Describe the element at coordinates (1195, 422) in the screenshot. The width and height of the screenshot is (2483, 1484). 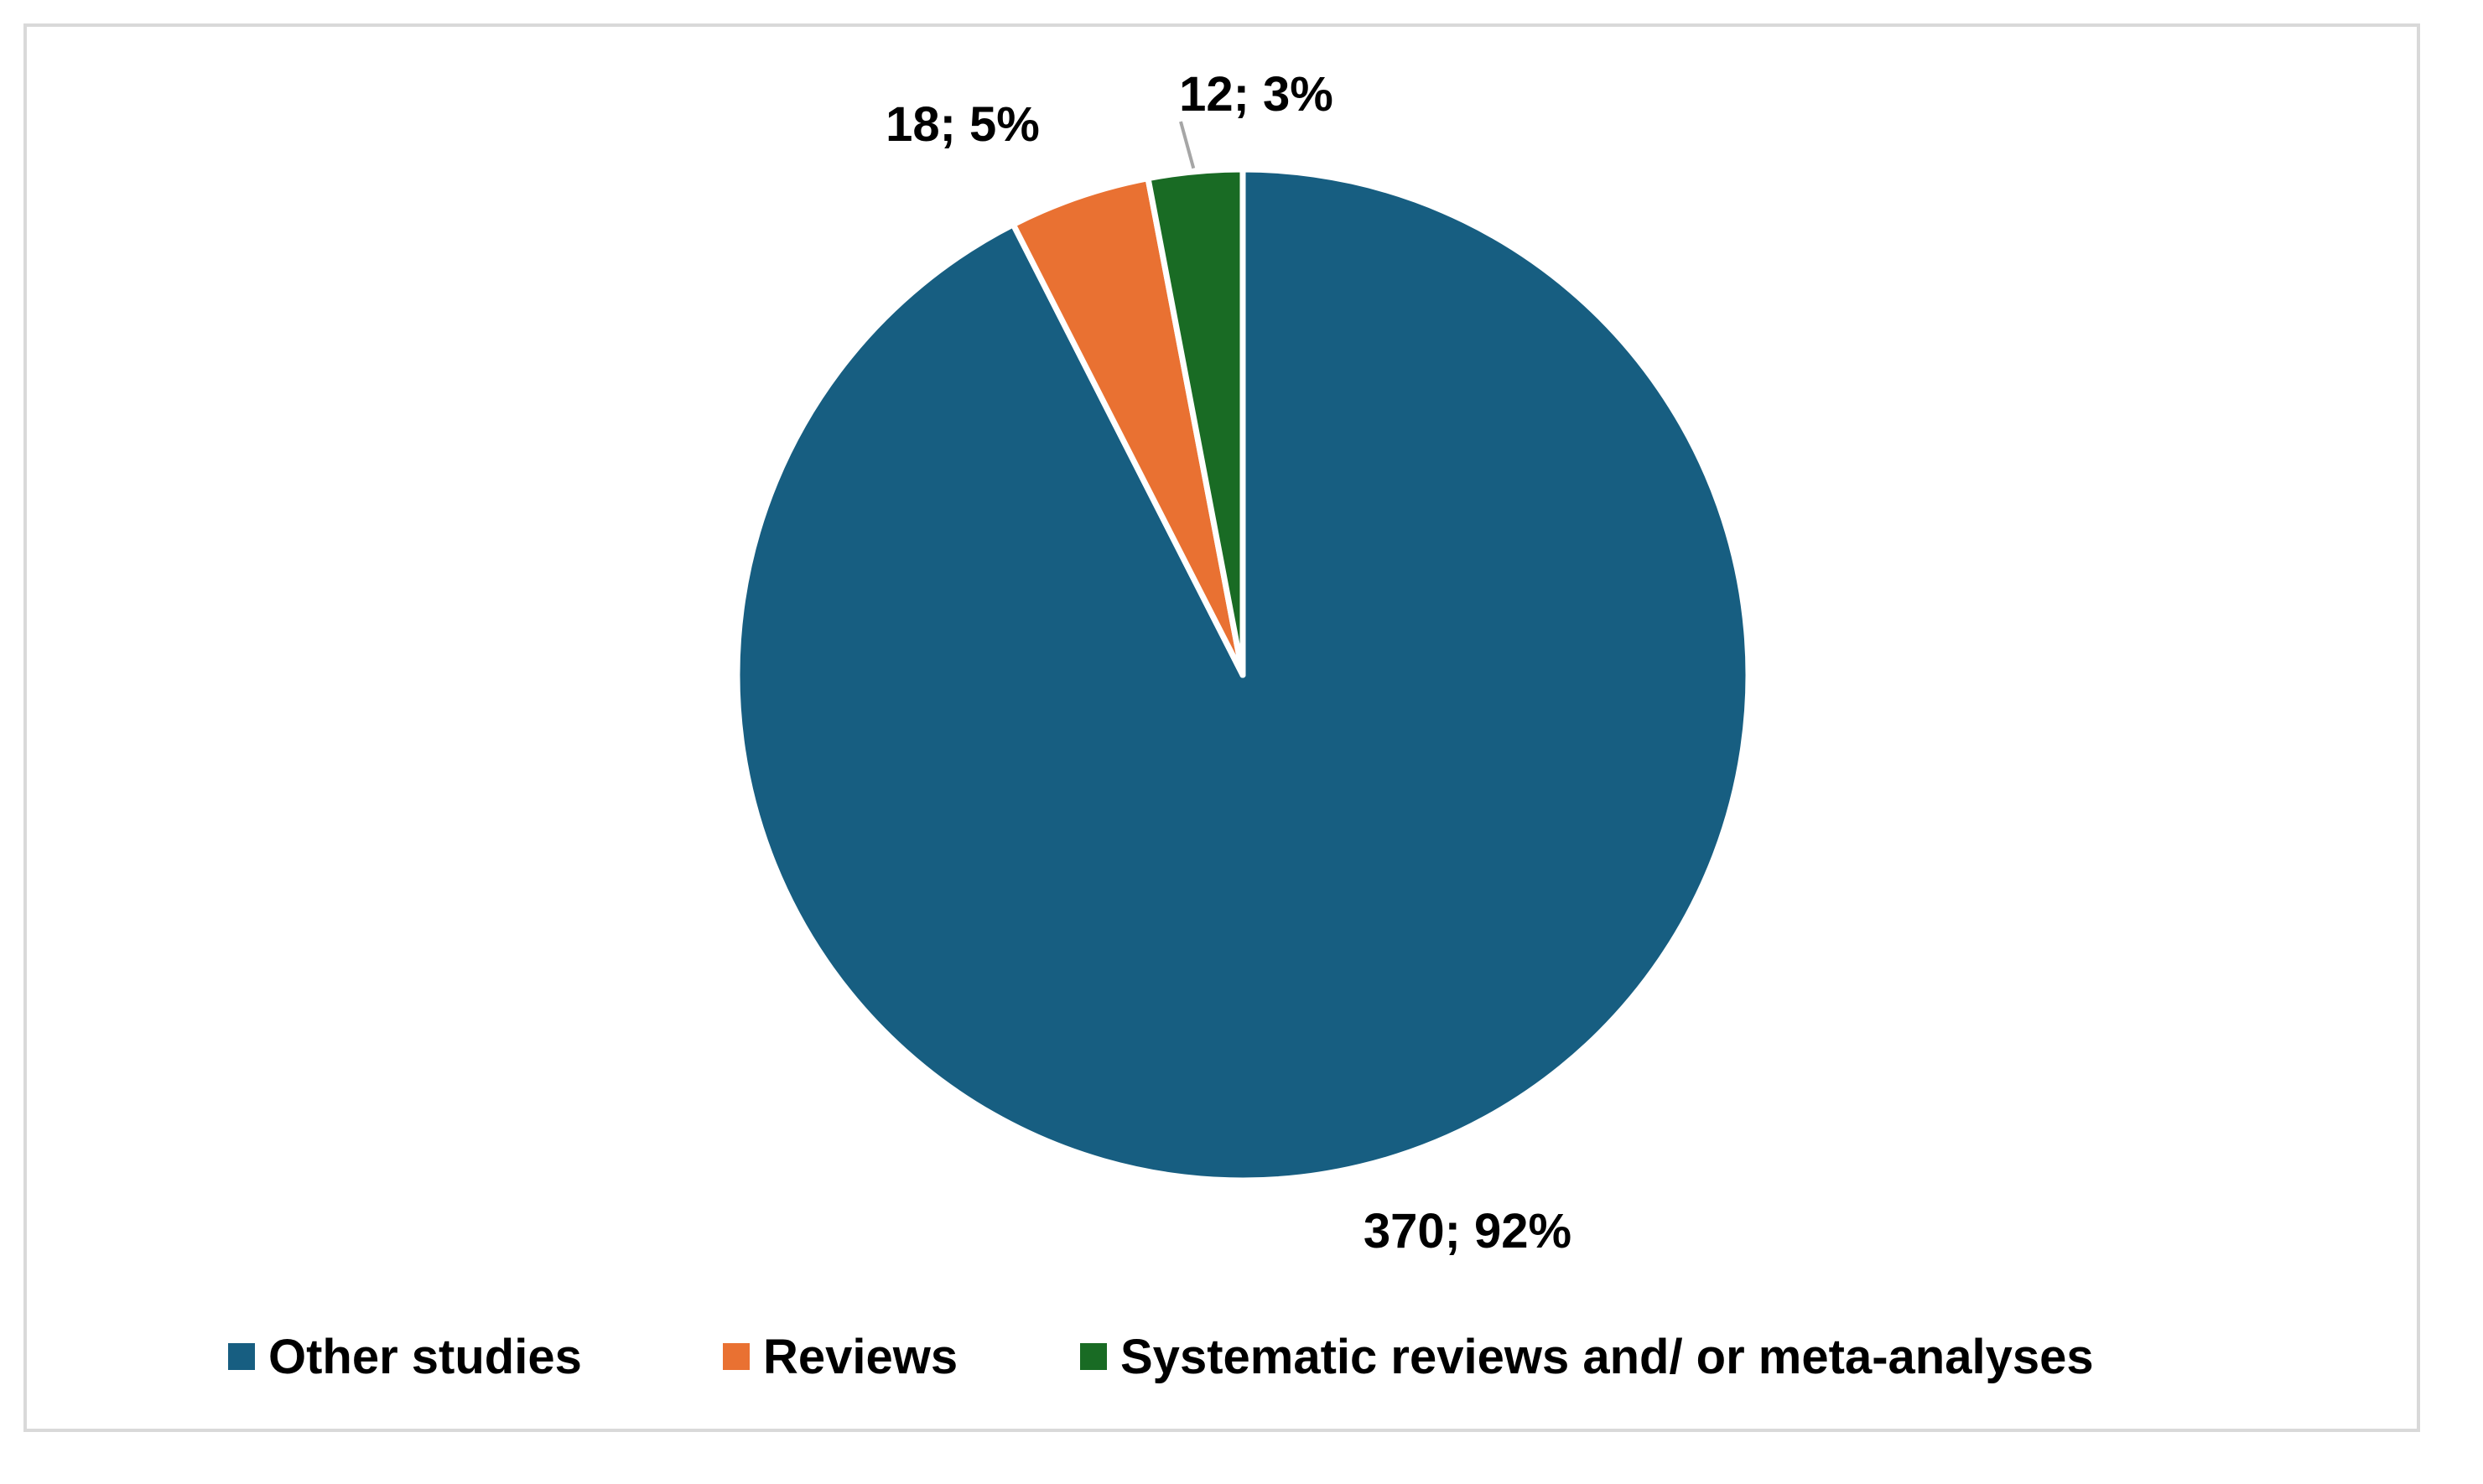
I see `pie-slice-systematic-reviews-and-or-meta-analyses` at that location.